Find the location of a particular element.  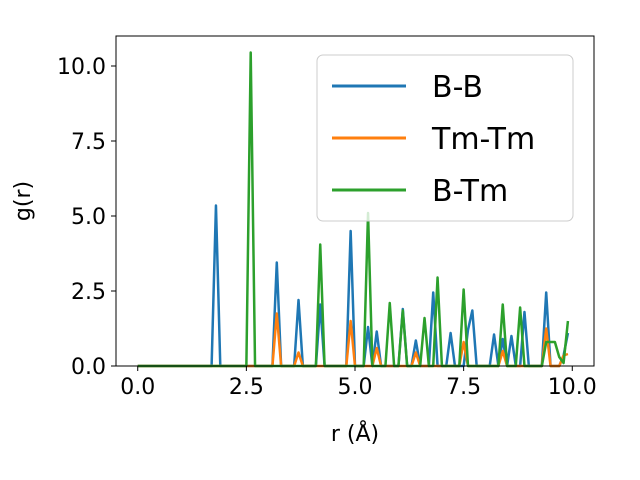

x-tick-label: 10.0 is located at coordinates (572, 387).